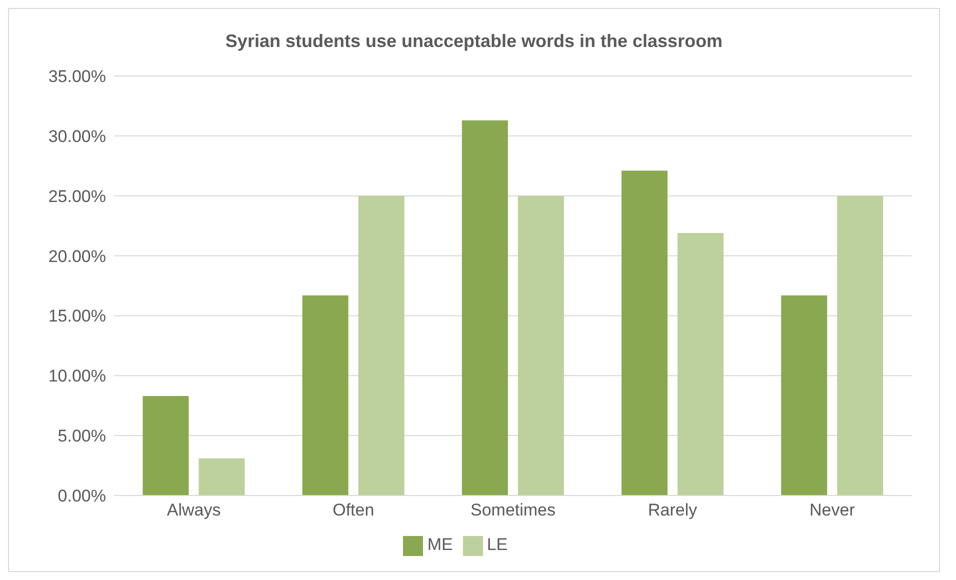 Image resolution: width=956 pixels, height=580 pixels. Describe the element at coordinates (77, 256) in the screenshot. I see `y-tick-label: 20.00%` at that location.